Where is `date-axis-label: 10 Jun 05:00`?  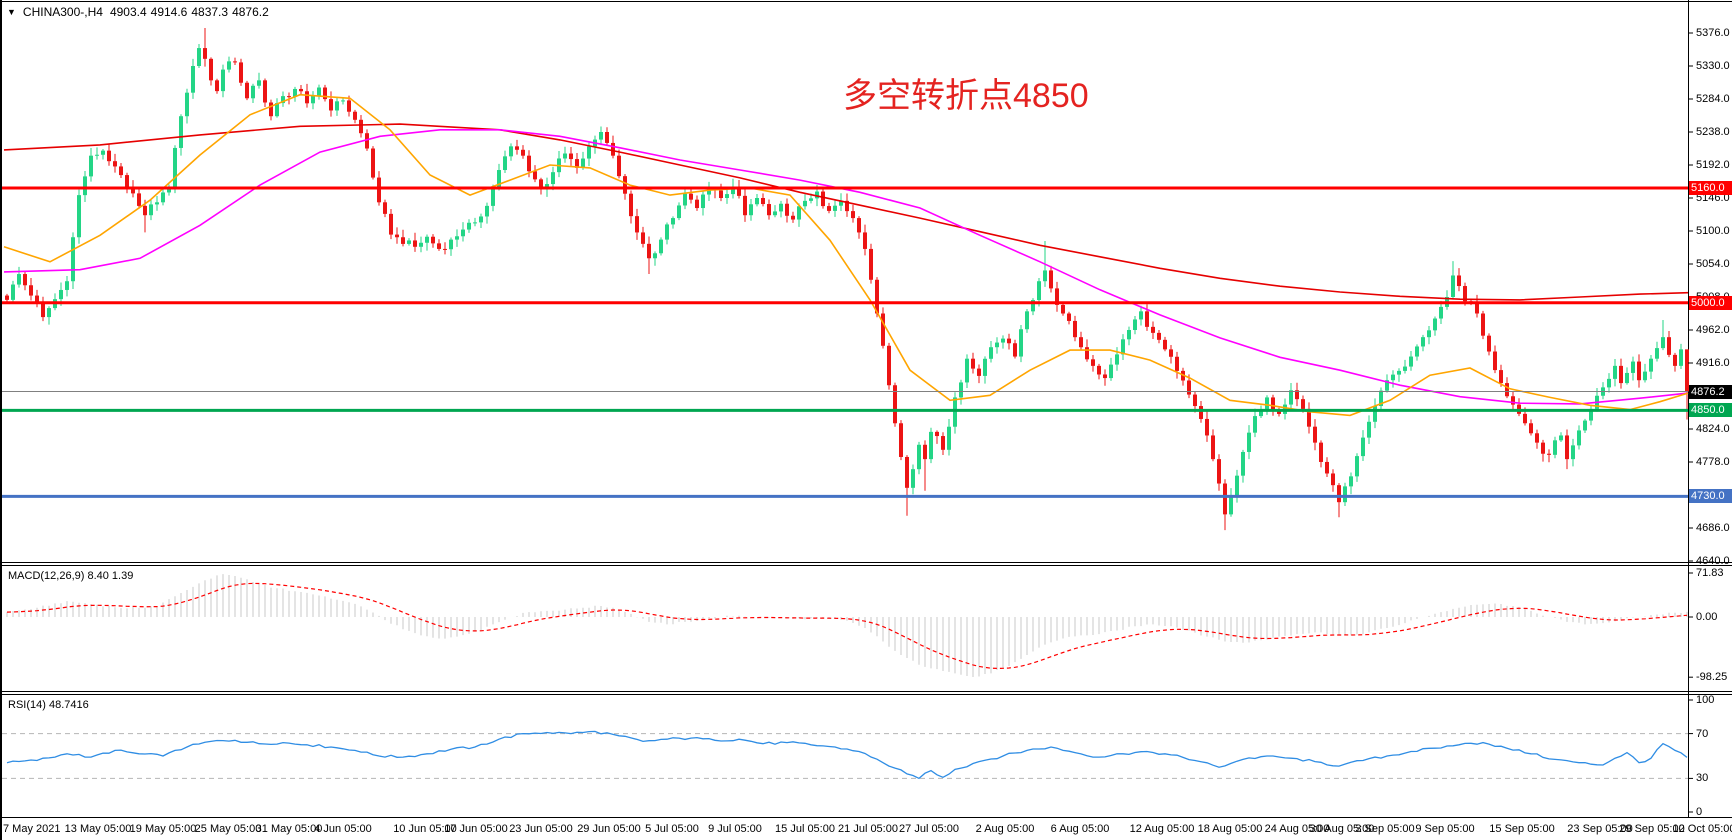
date-axis-label: 10 Jun 05:00 is located at coordinates (425, 829).